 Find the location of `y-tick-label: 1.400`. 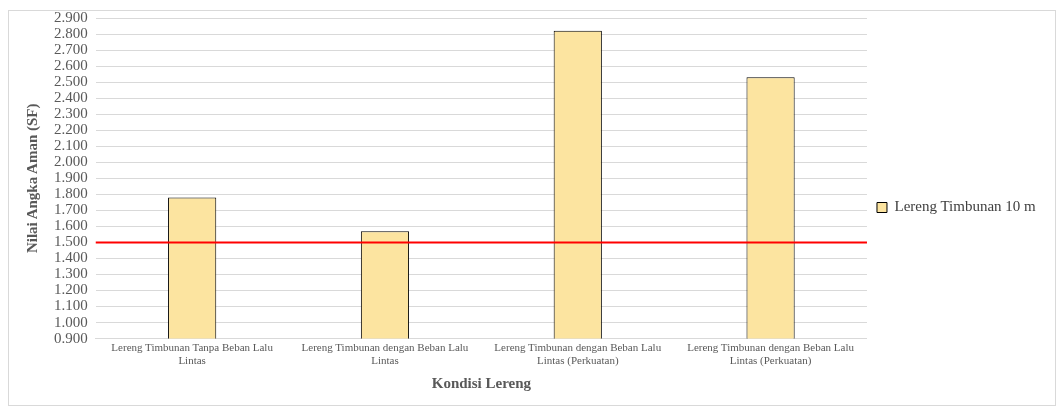

y-tick-label: 1.400 is located at coordinates (71, 257).